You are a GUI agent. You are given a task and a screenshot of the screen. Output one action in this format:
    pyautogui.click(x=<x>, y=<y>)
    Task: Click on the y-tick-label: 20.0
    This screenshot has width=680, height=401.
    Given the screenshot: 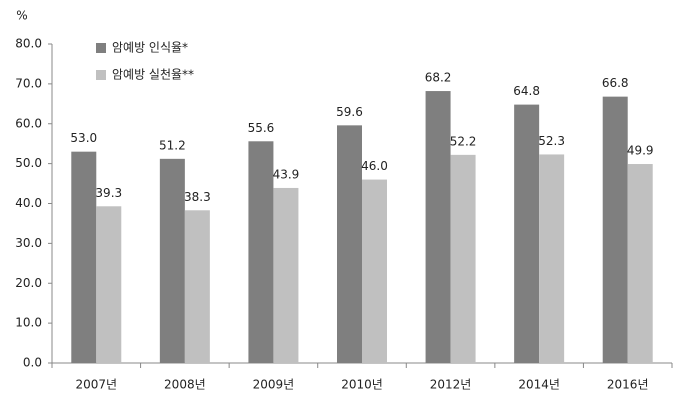 What is the action you would take?
    pyautogui.click(x=28, y=283)
    